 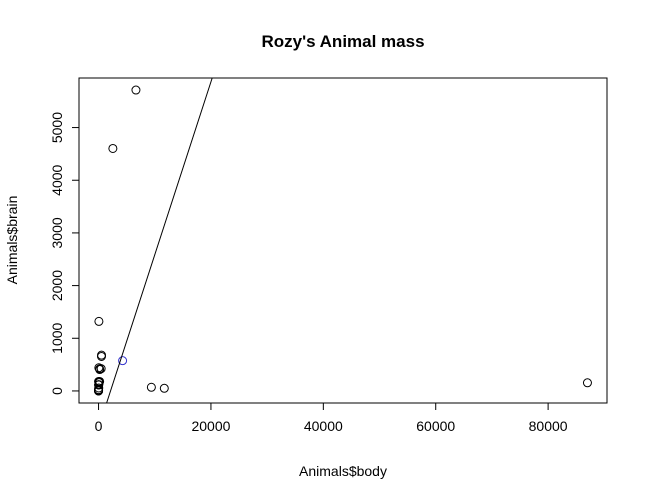 I want to click on y-tick-label: 5000, so click(x=57, y=127).